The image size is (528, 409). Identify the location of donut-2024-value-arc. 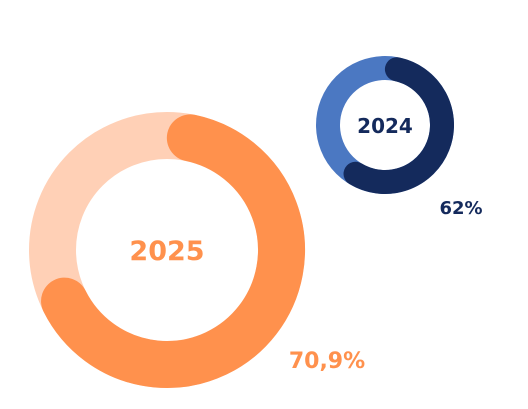
(398, 125).